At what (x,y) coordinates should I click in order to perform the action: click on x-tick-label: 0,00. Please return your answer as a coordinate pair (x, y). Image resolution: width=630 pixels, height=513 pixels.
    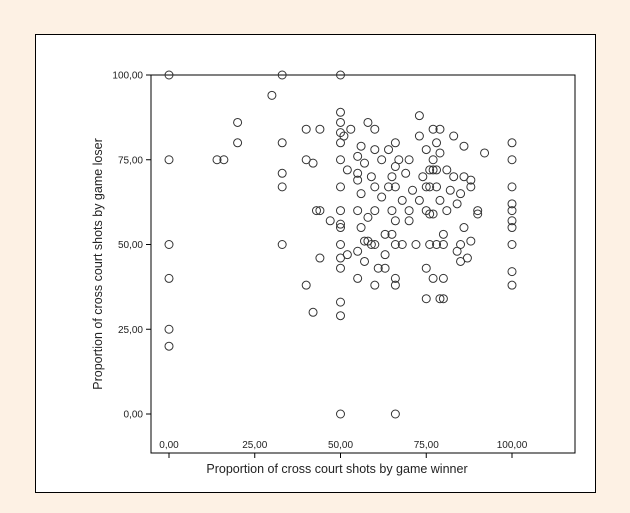
    Looking at the image, I should click on (169, 445).